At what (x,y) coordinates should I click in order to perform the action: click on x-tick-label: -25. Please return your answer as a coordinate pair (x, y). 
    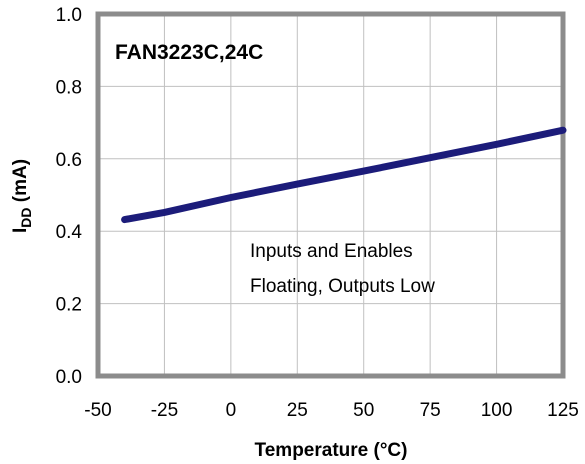
    Looking at the image, I should click on (164, 410).